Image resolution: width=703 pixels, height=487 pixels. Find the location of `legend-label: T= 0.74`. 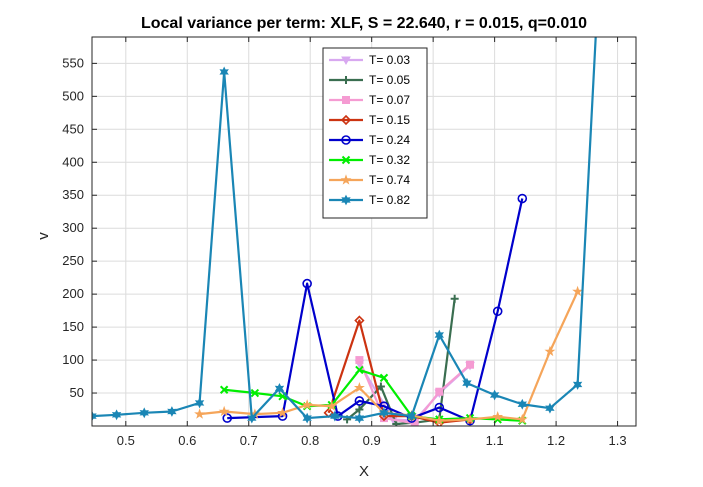

legend-label: T= 0.74 is located at coordinates (389, 180).